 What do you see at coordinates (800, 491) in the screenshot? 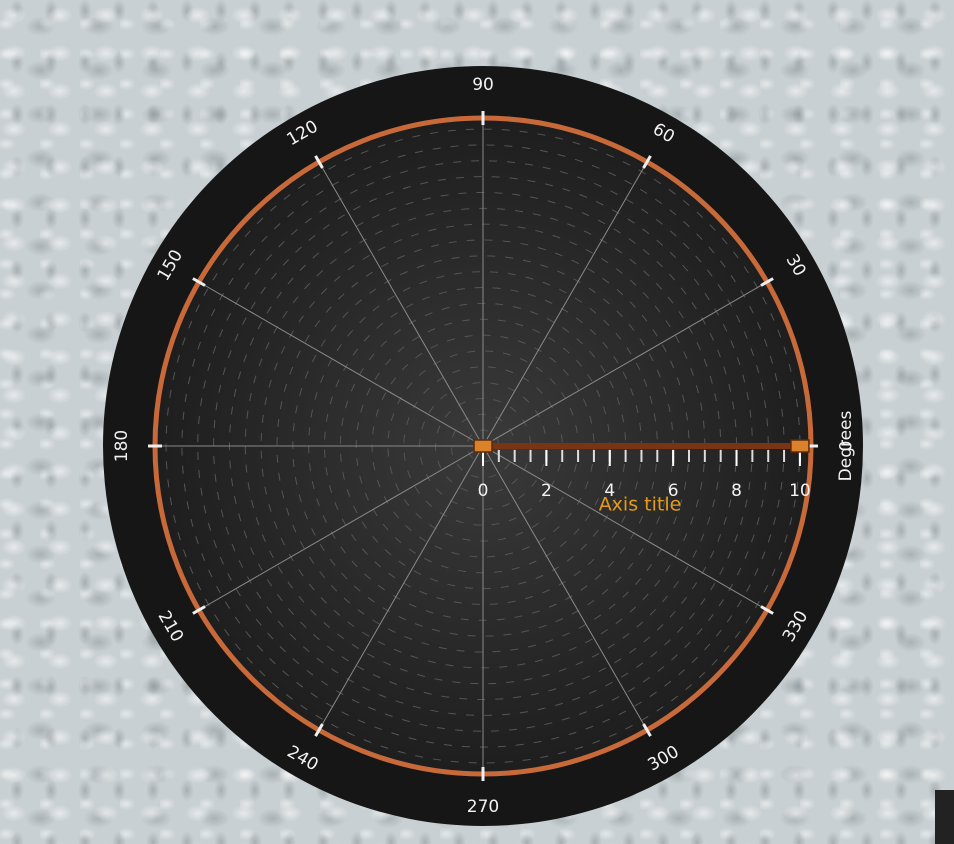
I see `radial-tick-label: 10` at bounding box center [800, 491].